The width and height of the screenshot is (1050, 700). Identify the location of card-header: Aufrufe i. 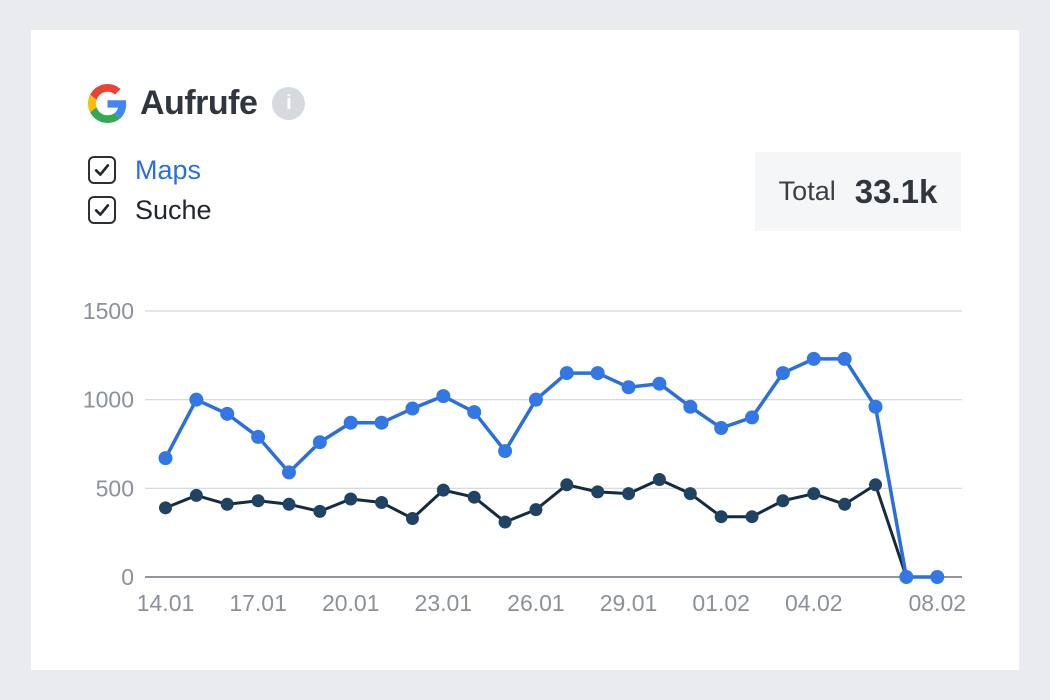
(197, 103).